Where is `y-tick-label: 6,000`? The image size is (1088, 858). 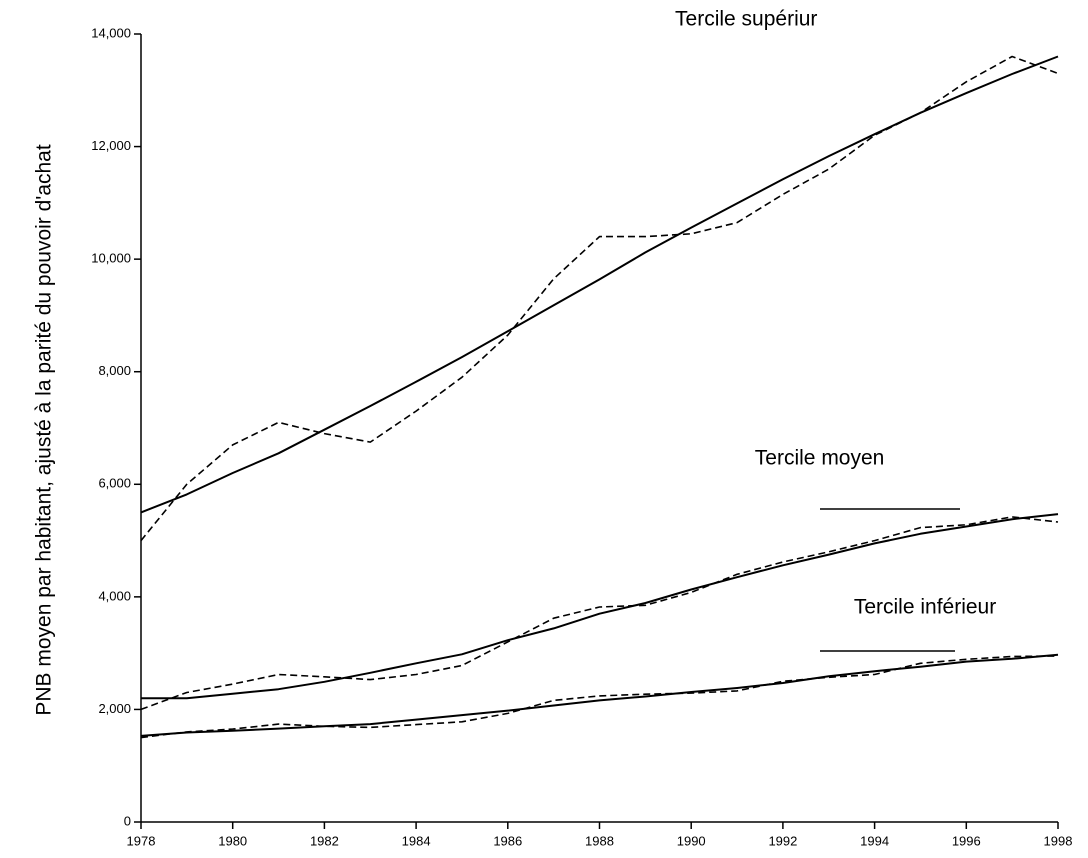
y-tick-label: 6,000 is located at coordinates (114, 483).